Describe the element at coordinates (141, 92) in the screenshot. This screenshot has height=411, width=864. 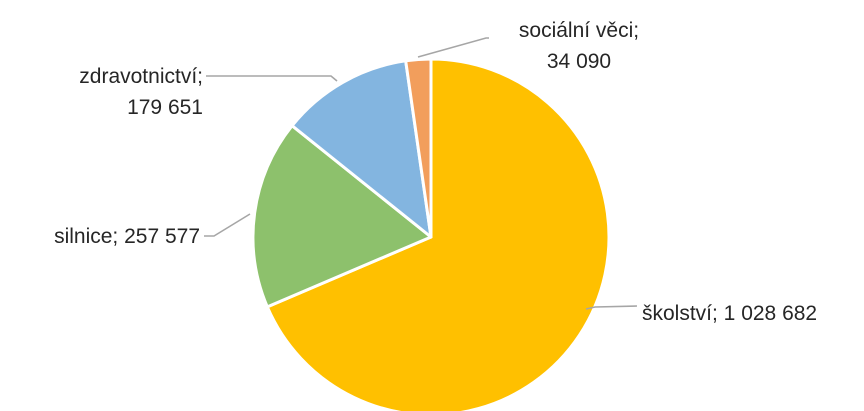
I see `data-label-3: zdravotnictví; 179 651` at that location.